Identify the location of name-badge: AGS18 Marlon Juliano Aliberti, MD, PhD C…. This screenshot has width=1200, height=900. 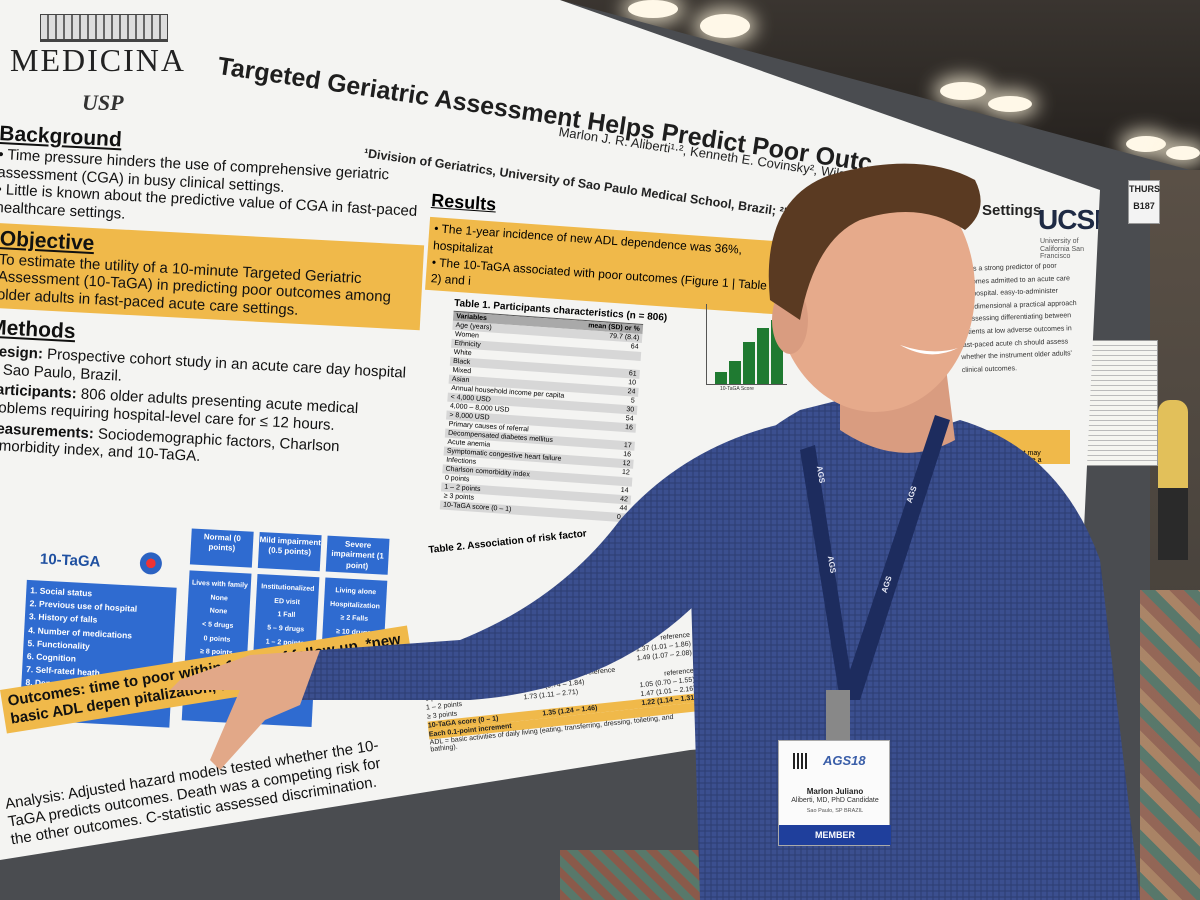
(834, 793).